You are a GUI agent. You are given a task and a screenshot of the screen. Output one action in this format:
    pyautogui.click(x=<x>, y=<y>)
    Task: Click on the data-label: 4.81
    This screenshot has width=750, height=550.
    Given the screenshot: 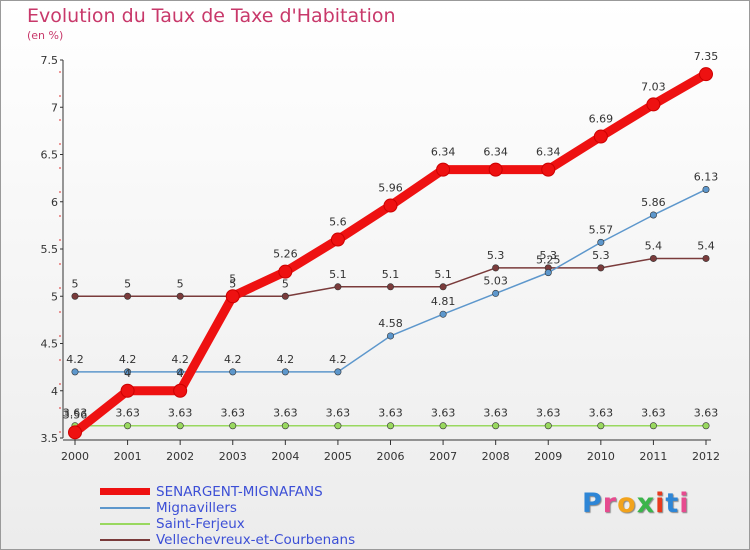 What is the action you would take?
    pyautogui.click(x=443, y=301)
    